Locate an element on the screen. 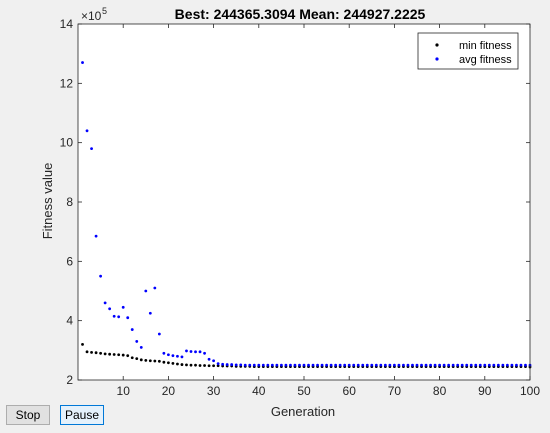 Image resolution: width=550 pixels, height=433 pixels. stop-button: Stop is located at coordinates (28, 415).